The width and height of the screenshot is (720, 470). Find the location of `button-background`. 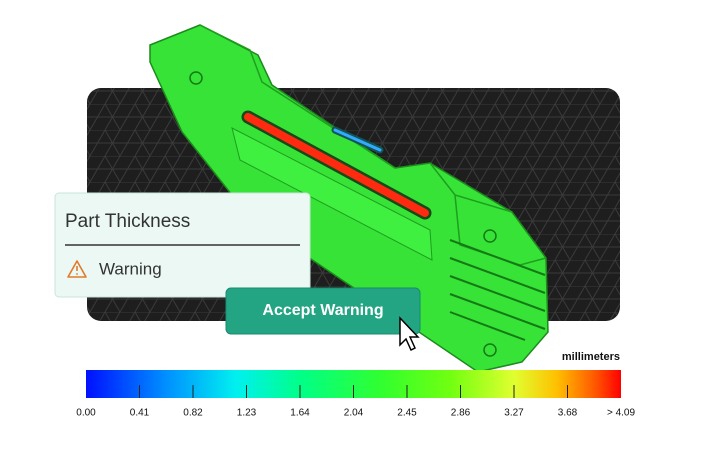

button-background is located at coordinates (323, 311).